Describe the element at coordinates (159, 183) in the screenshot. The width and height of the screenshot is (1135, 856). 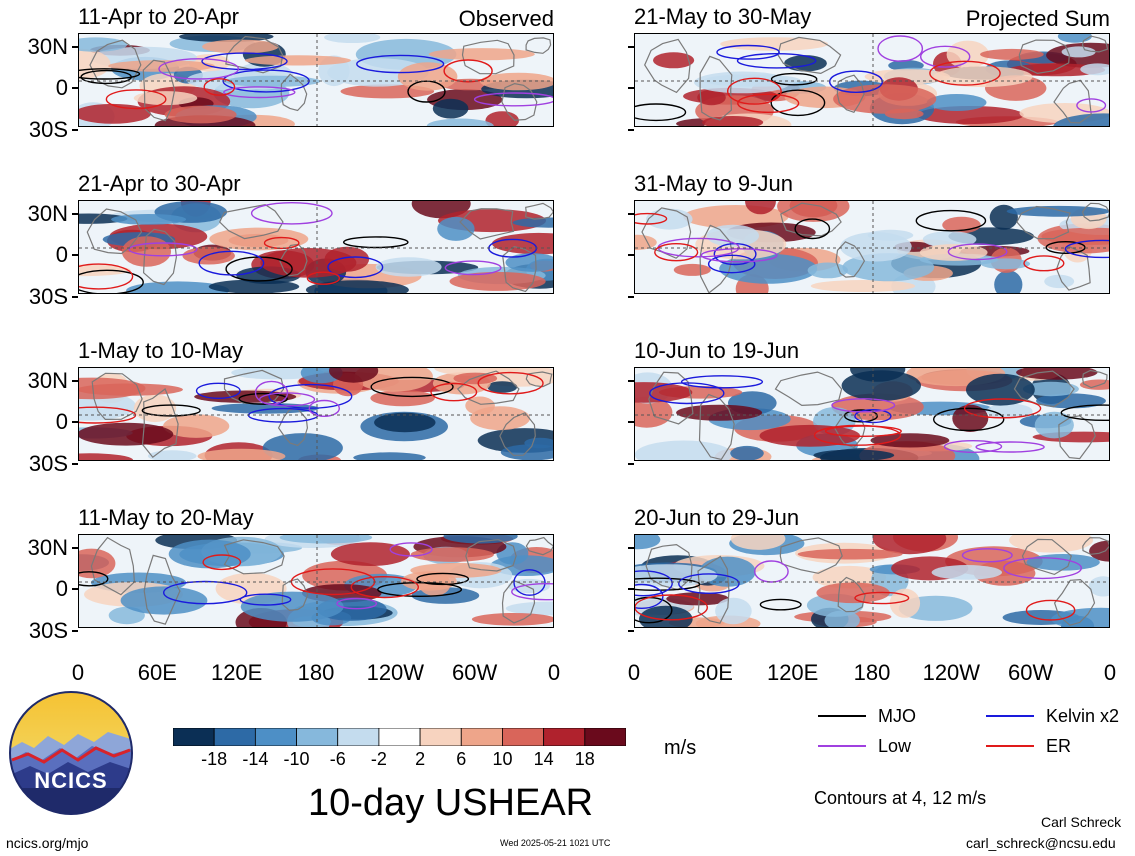
I see `panel-title: 21-Apr to 30-Apr` at that location.